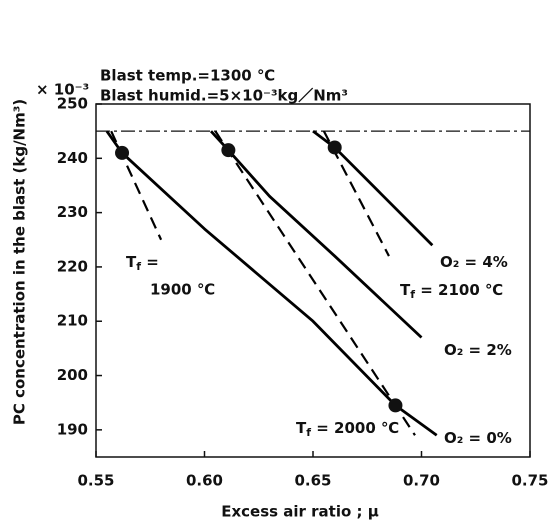  I want to click on series-label: Tf = 2100 ℃, so click(451, 291).